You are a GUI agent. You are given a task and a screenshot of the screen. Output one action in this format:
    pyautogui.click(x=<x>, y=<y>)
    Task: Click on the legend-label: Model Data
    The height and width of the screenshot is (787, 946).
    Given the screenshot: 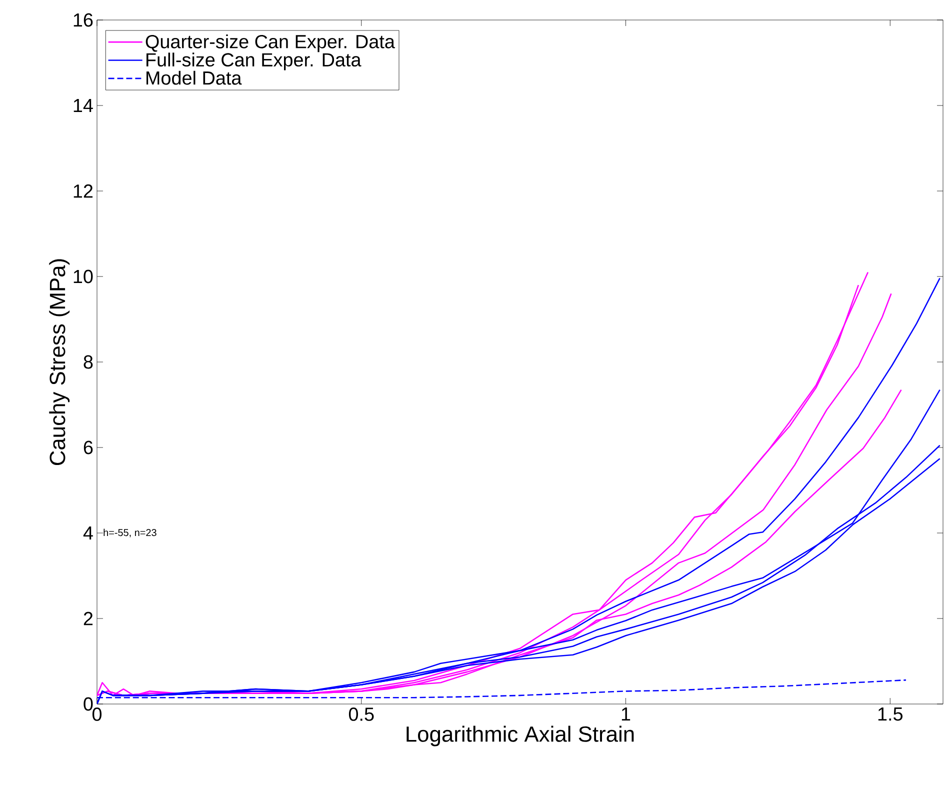 What is the action you would take?
    pyautogui.click(x=194, y=77)
    